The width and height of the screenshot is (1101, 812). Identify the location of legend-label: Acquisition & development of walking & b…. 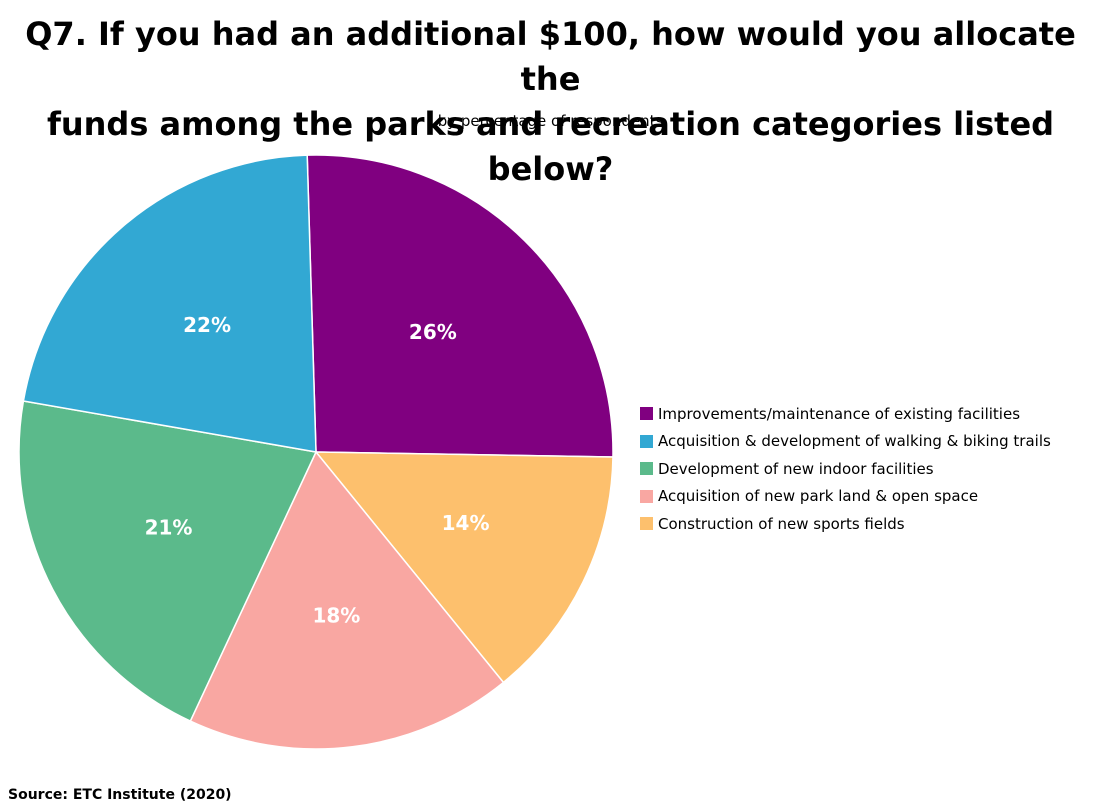
(854, 441).